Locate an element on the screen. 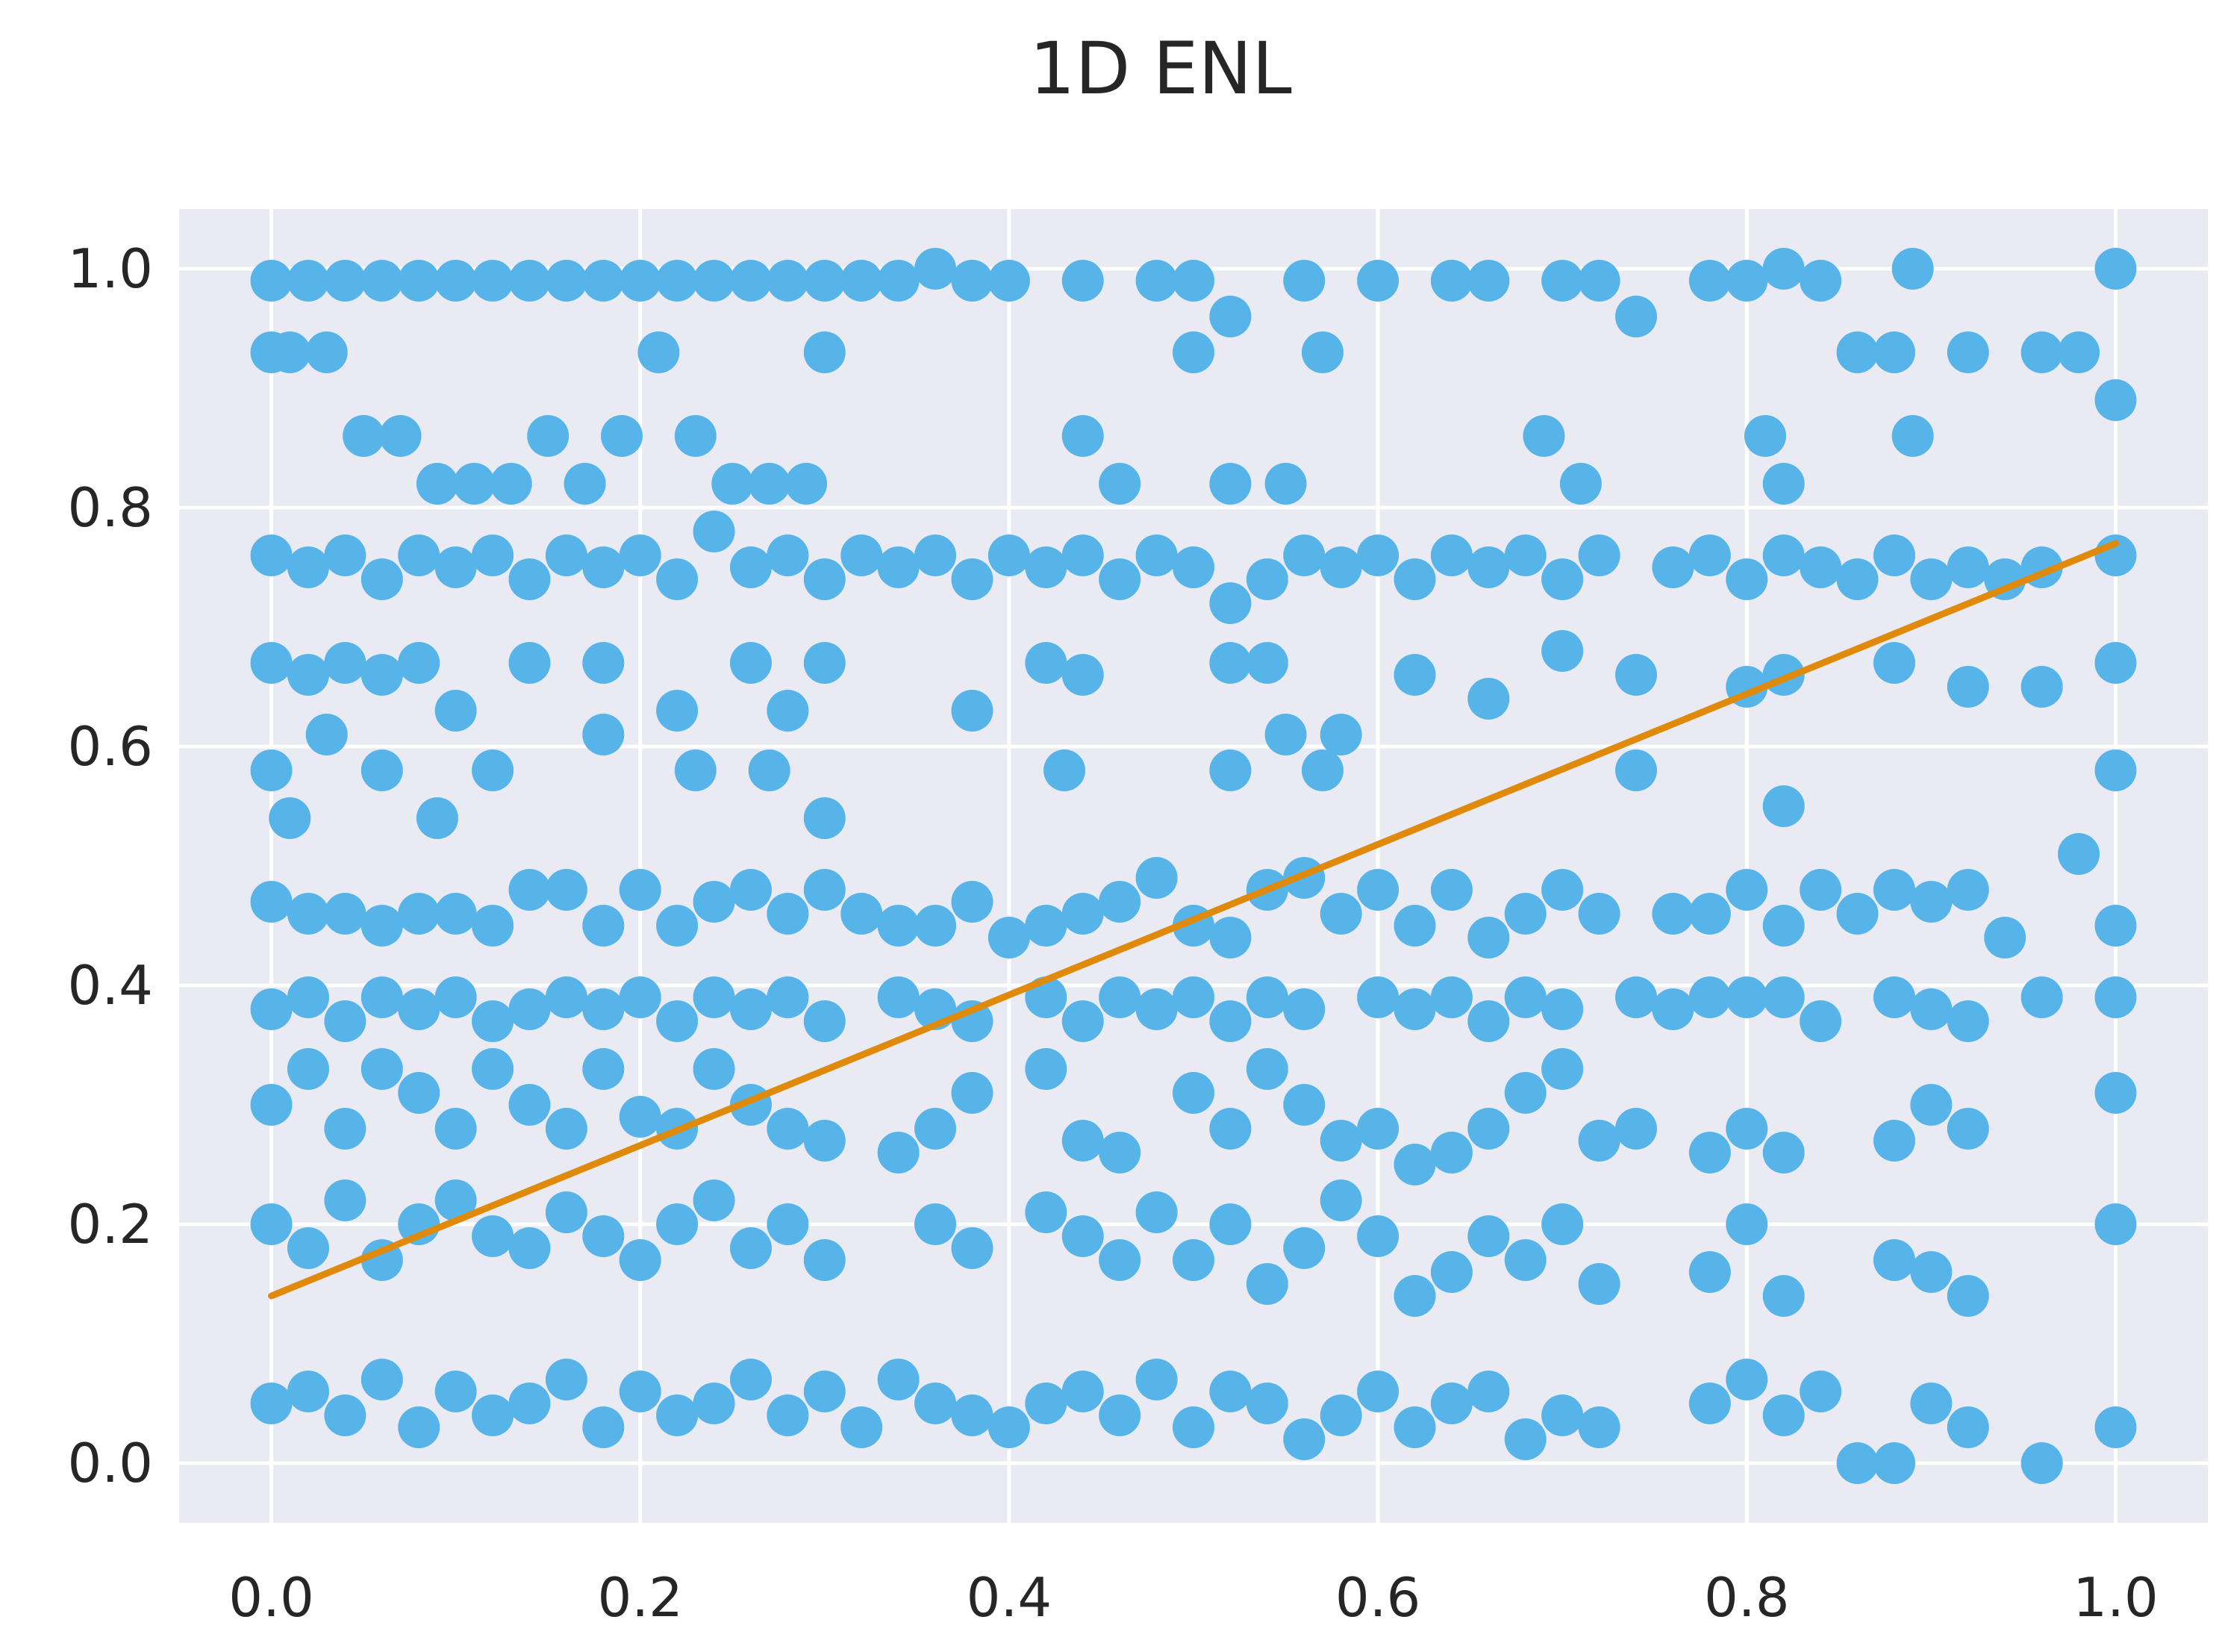 The height and width of the screenshot is (1652, 2228). x-tick-label: 0.2 is located at coordinates (640, 1598).